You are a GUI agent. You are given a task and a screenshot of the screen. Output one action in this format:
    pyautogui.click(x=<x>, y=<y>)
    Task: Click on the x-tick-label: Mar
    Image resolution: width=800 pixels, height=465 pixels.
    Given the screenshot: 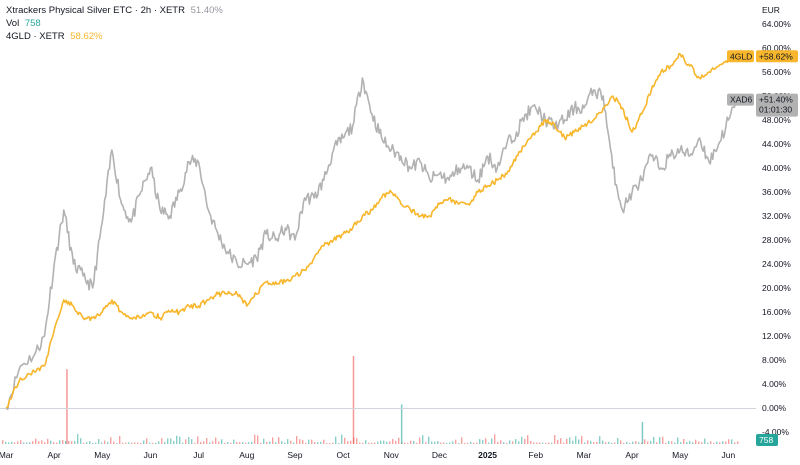 What is the action you would take?
    pyautogui.click(x=6, y=455)
    